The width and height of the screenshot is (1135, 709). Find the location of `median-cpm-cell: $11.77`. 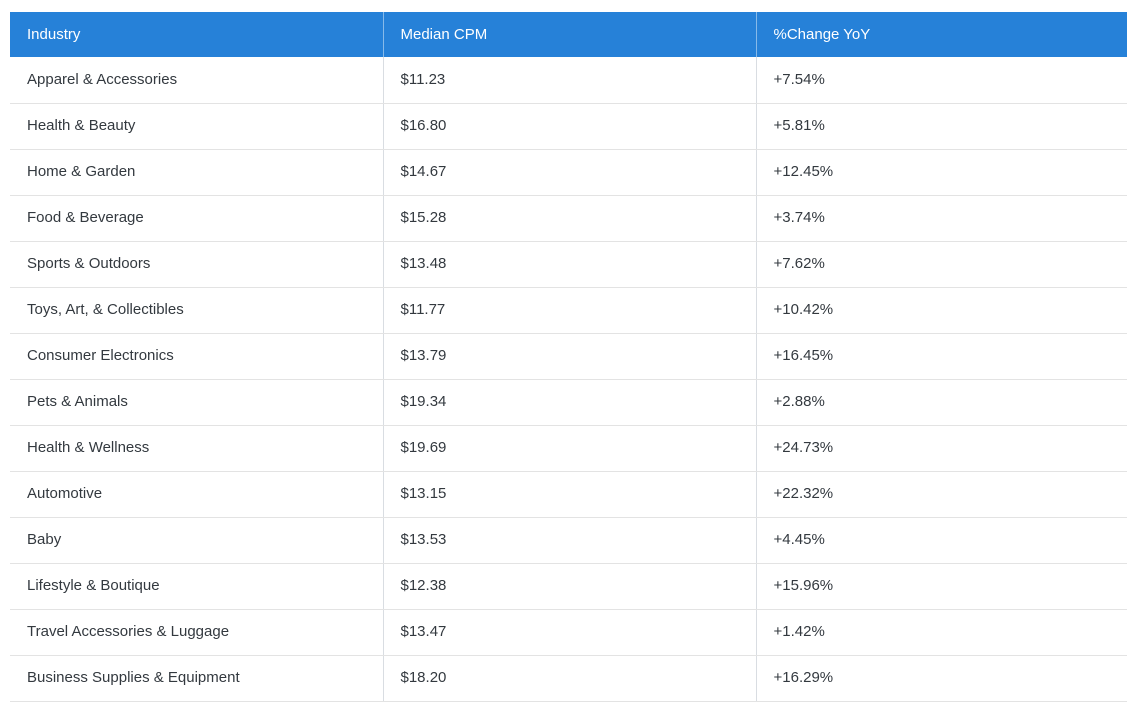

median-cpm-cell: $11.77 is located at coordinates (569, 310).